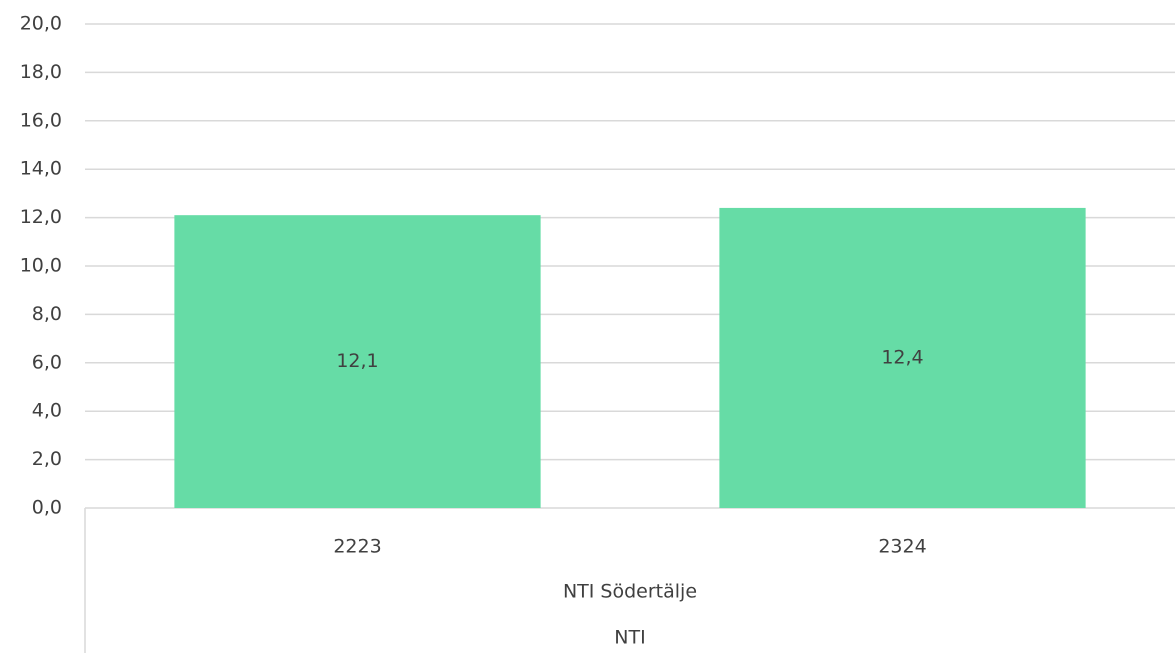 Image resolution: width=1175 pixels, height=653 pixels. Describe the element at coordinates (47, 314) in the screenshot. I see `y-tick-label: 8,0` at that location.